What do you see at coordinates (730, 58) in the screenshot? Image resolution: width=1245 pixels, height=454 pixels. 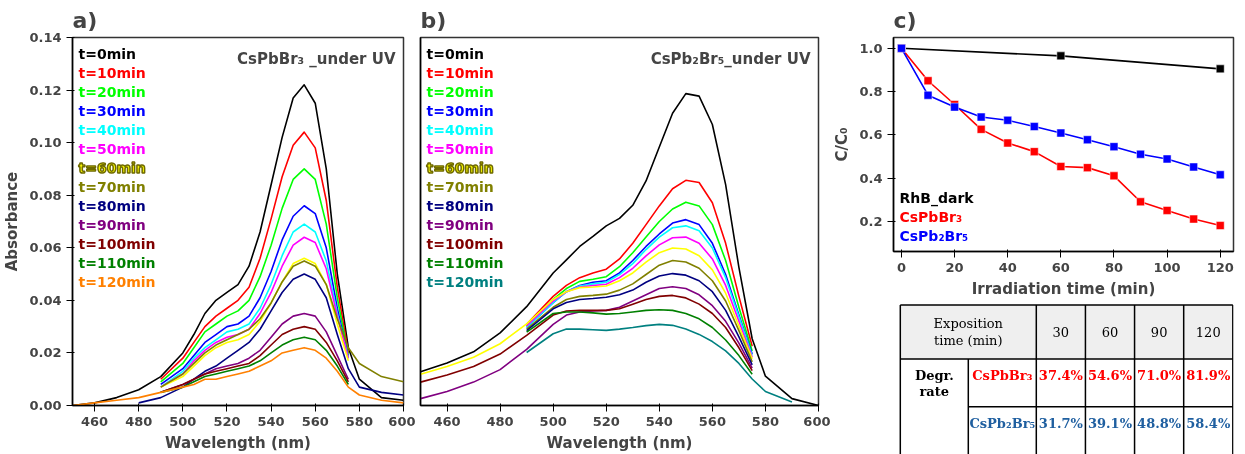 I see `text: CsPb₂Br₅_under UV` at bounding box center [730, 58].